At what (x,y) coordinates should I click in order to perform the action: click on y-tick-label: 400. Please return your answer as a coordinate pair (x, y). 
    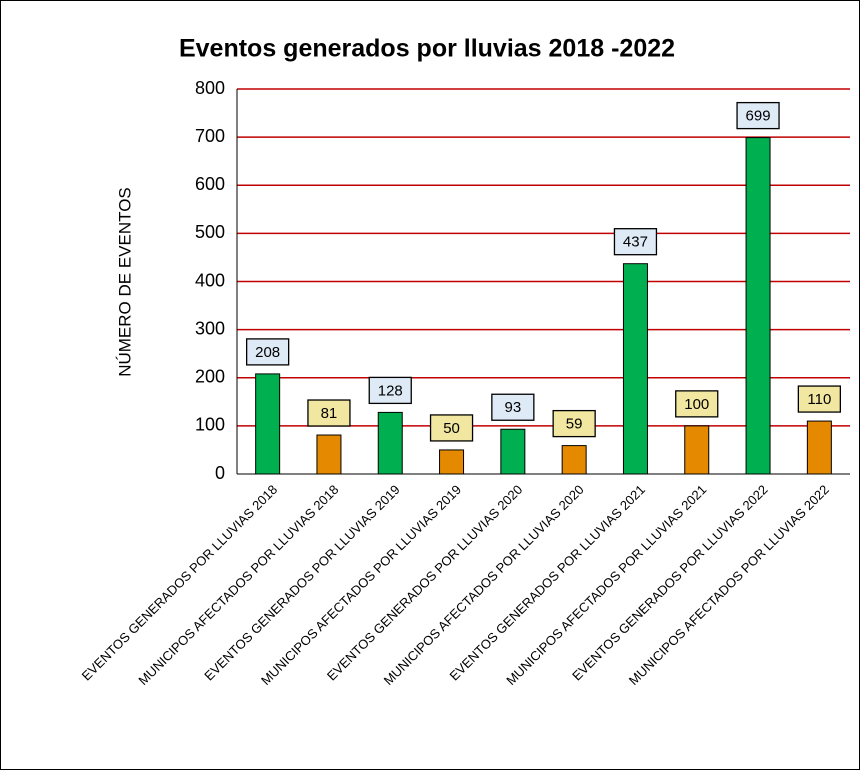
    Looking at the image, I should click on (210, 280).